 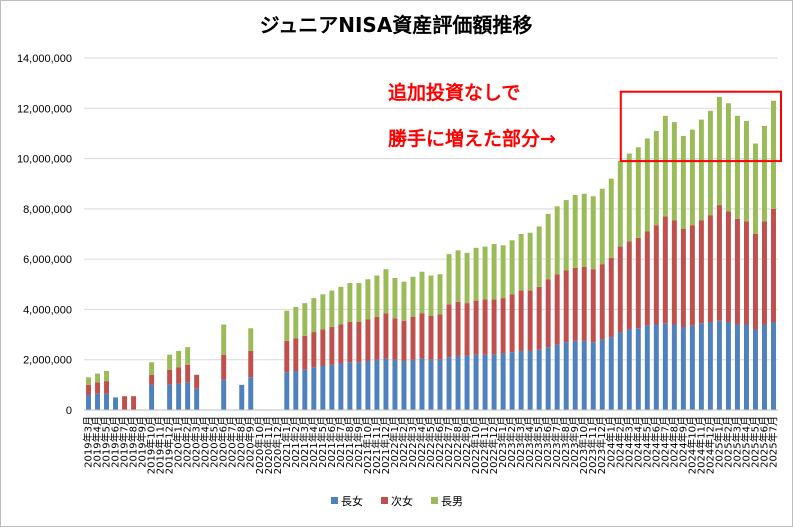 I want to click on x-tick-label: 2019年5月, so click(x=106, y=442).